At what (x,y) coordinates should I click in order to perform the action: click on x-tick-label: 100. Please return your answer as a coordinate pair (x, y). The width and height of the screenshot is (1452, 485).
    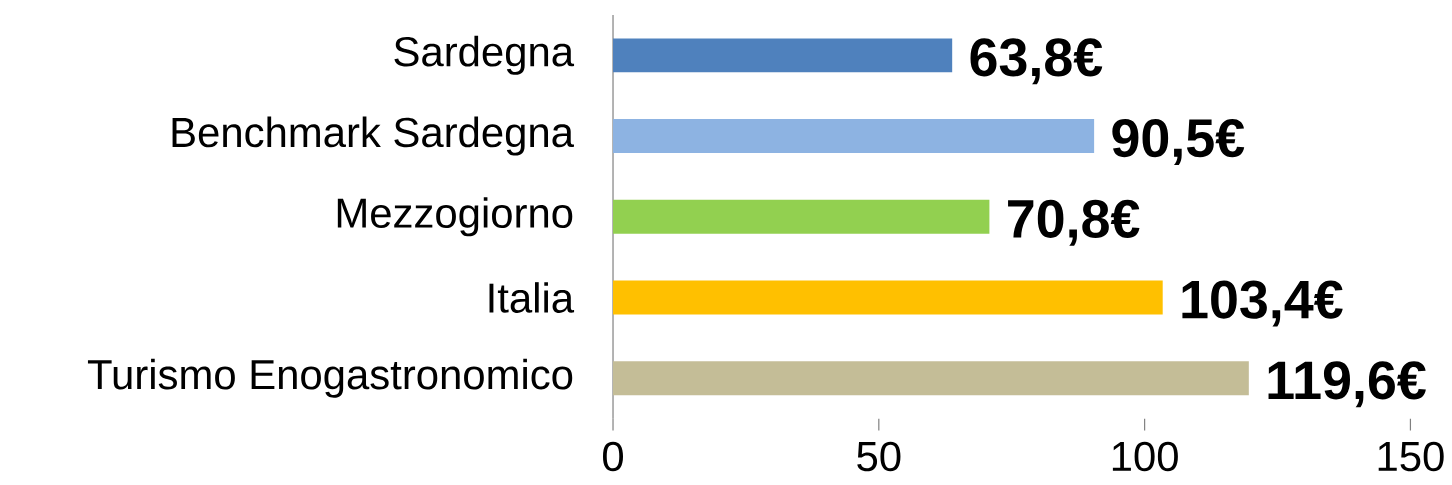
    Looking at the image, I should click on (1145, 456).